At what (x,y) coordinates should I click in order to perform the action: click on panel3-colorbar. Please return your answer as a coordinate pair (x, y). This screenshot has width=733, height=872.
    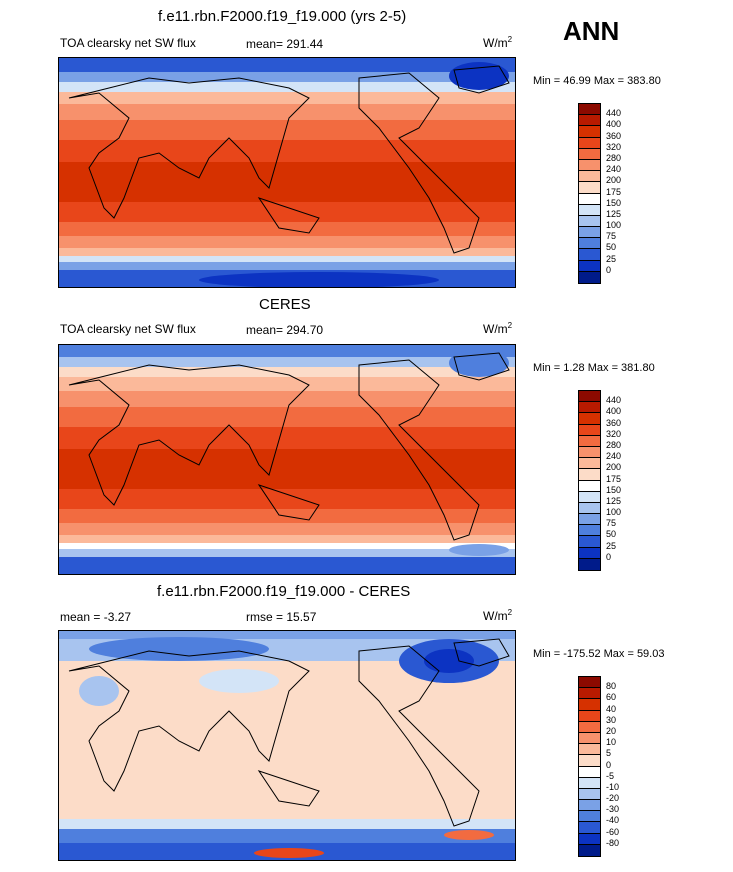
    Looking at the image, I should click on (589, 766).